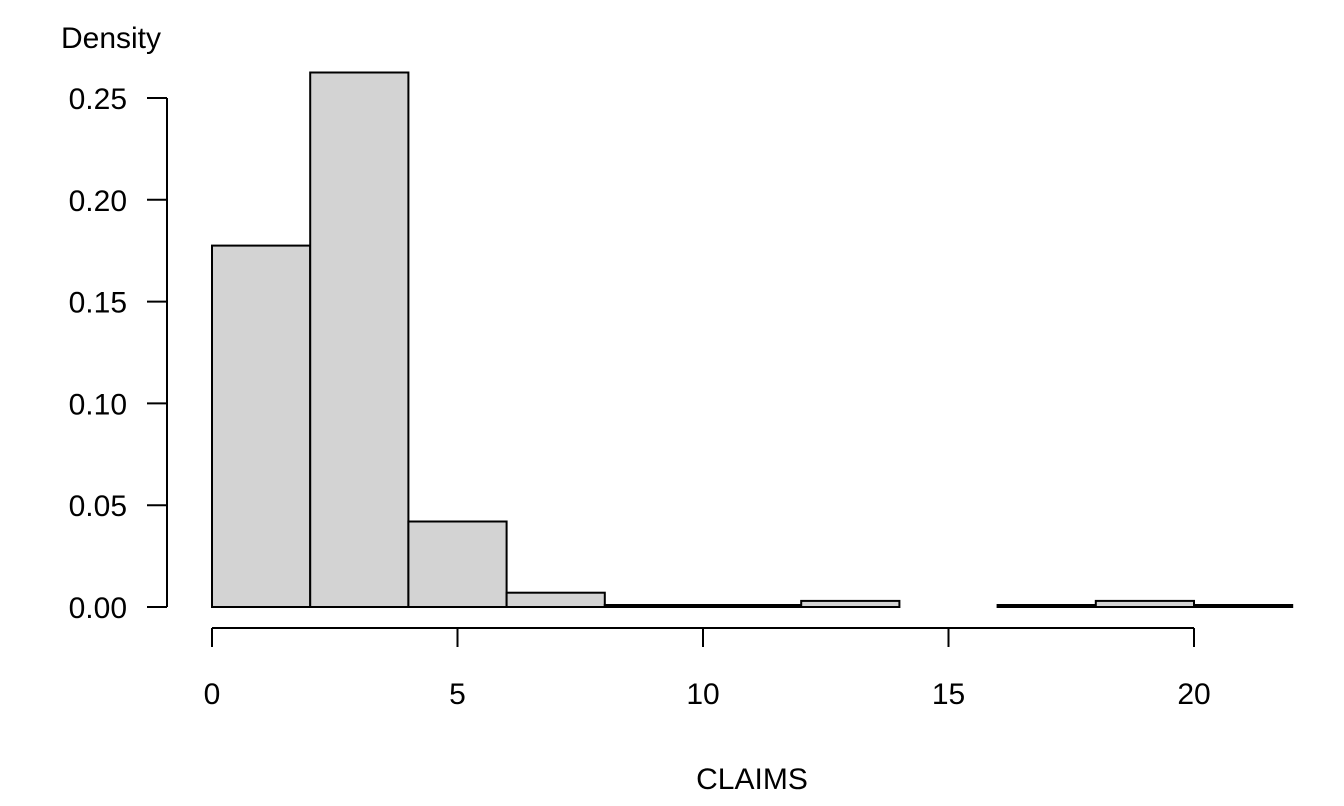 The height and width of the screenshot is (806, 1344). What do you see at coordinates (98, 303) in the screenshot?
I see `y-tick-label: 0.15` at bounding box center [98, 303].